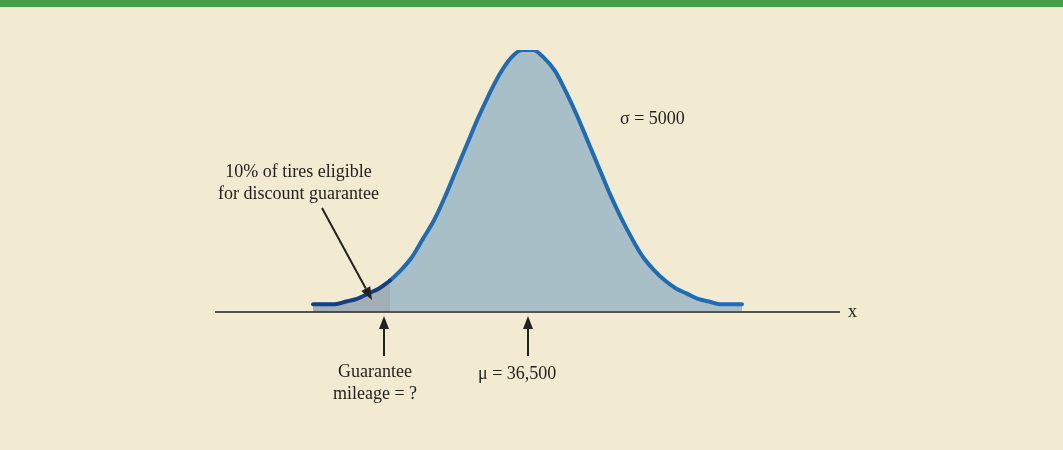 The height and width of the screenshot is (450, 1063). Describe the element at coordinates (298, 182) in the screenshot. I see `annotation: 10% of tires eligible for discount guarantee` at that location.